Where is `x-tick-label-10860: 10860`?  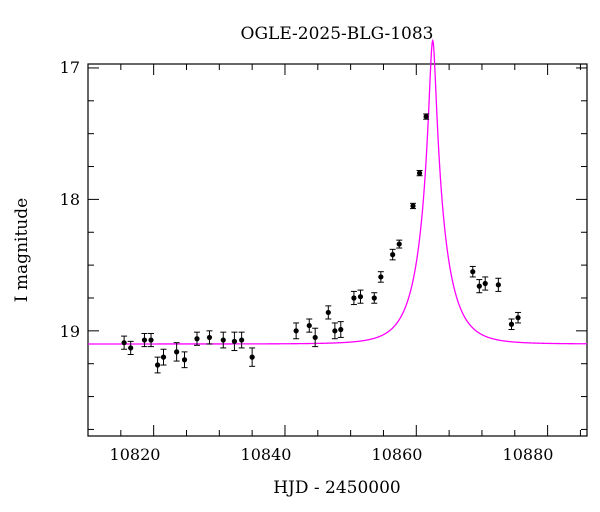
x-tick-label-10860: 10860 is located at coordinates (397, 454).